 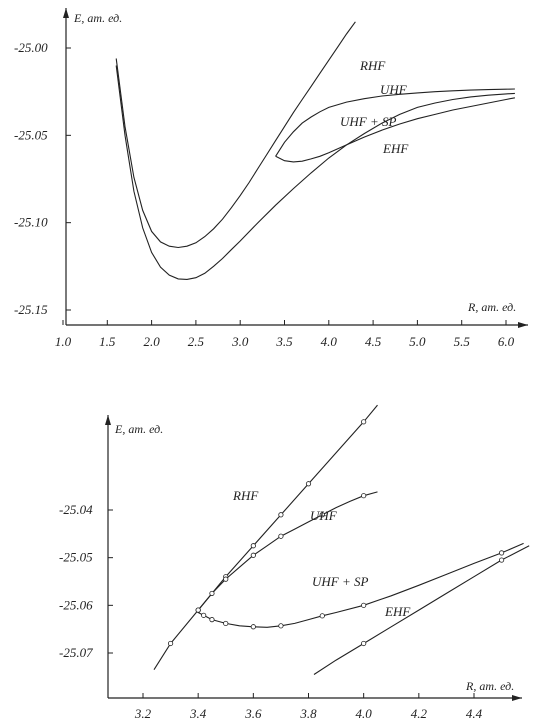 What do you see at coordinates (198, 713) in the screenshot?
I see `x-tick-label-bottom: 3.4` at bounding box center [198, 713].